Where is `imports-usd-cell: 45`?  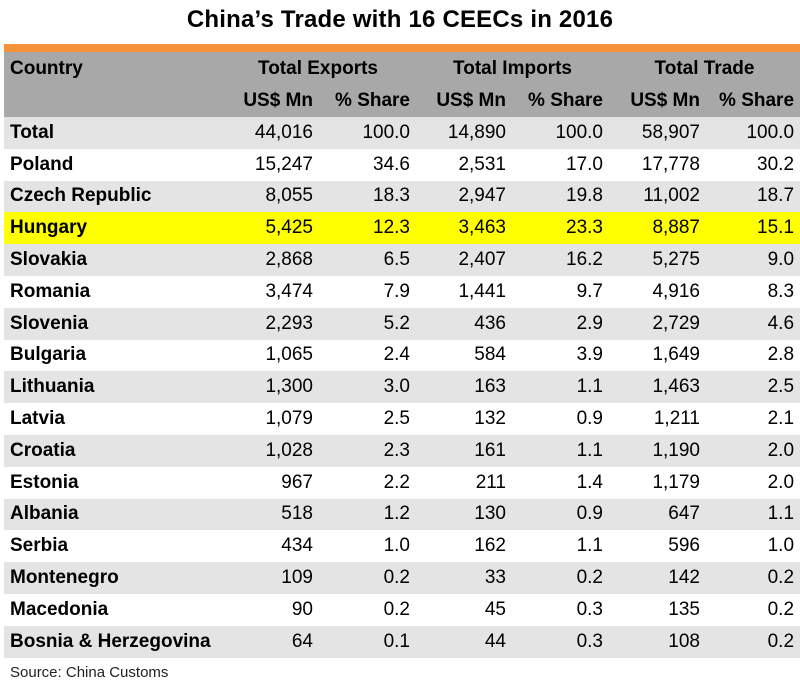 imports-usd-cell: 45 is located at coordinates (495, 609).